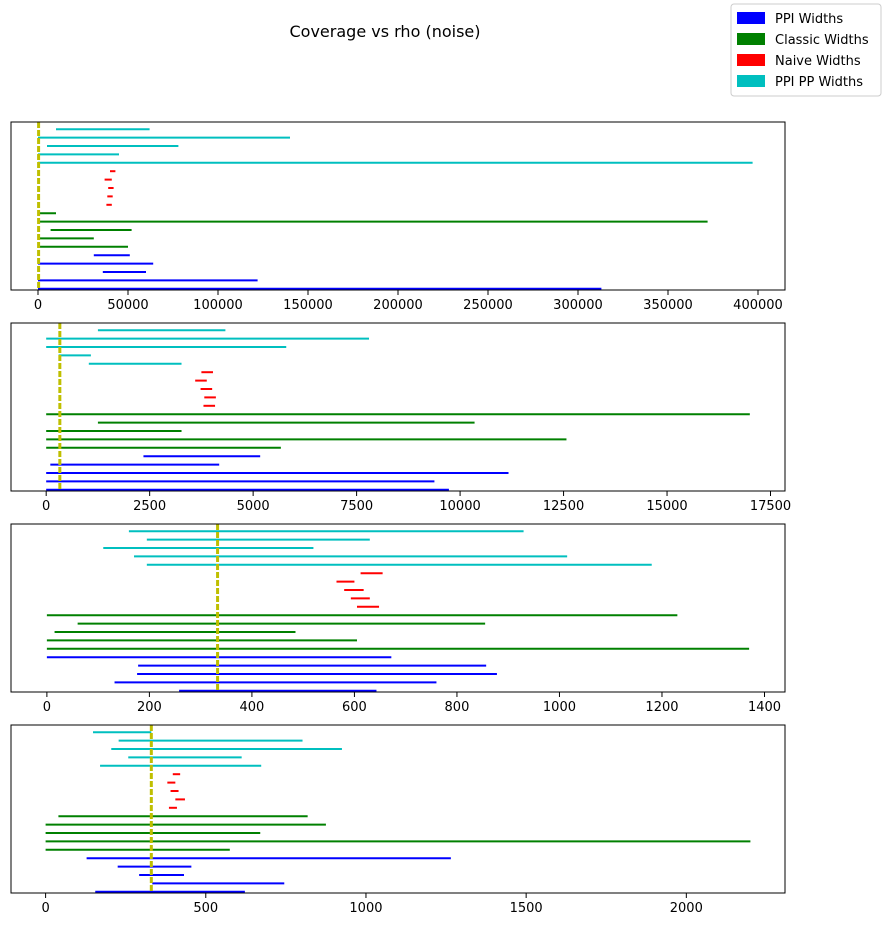  I want to click on legend-label: Naive Widths, so click(818, 61).